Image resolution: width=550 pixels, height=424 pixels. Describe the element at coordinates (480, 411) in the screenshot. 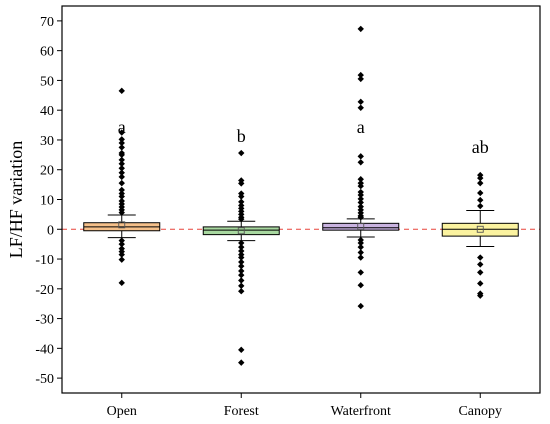

I see `x-tick-label: Canopy` at that location.